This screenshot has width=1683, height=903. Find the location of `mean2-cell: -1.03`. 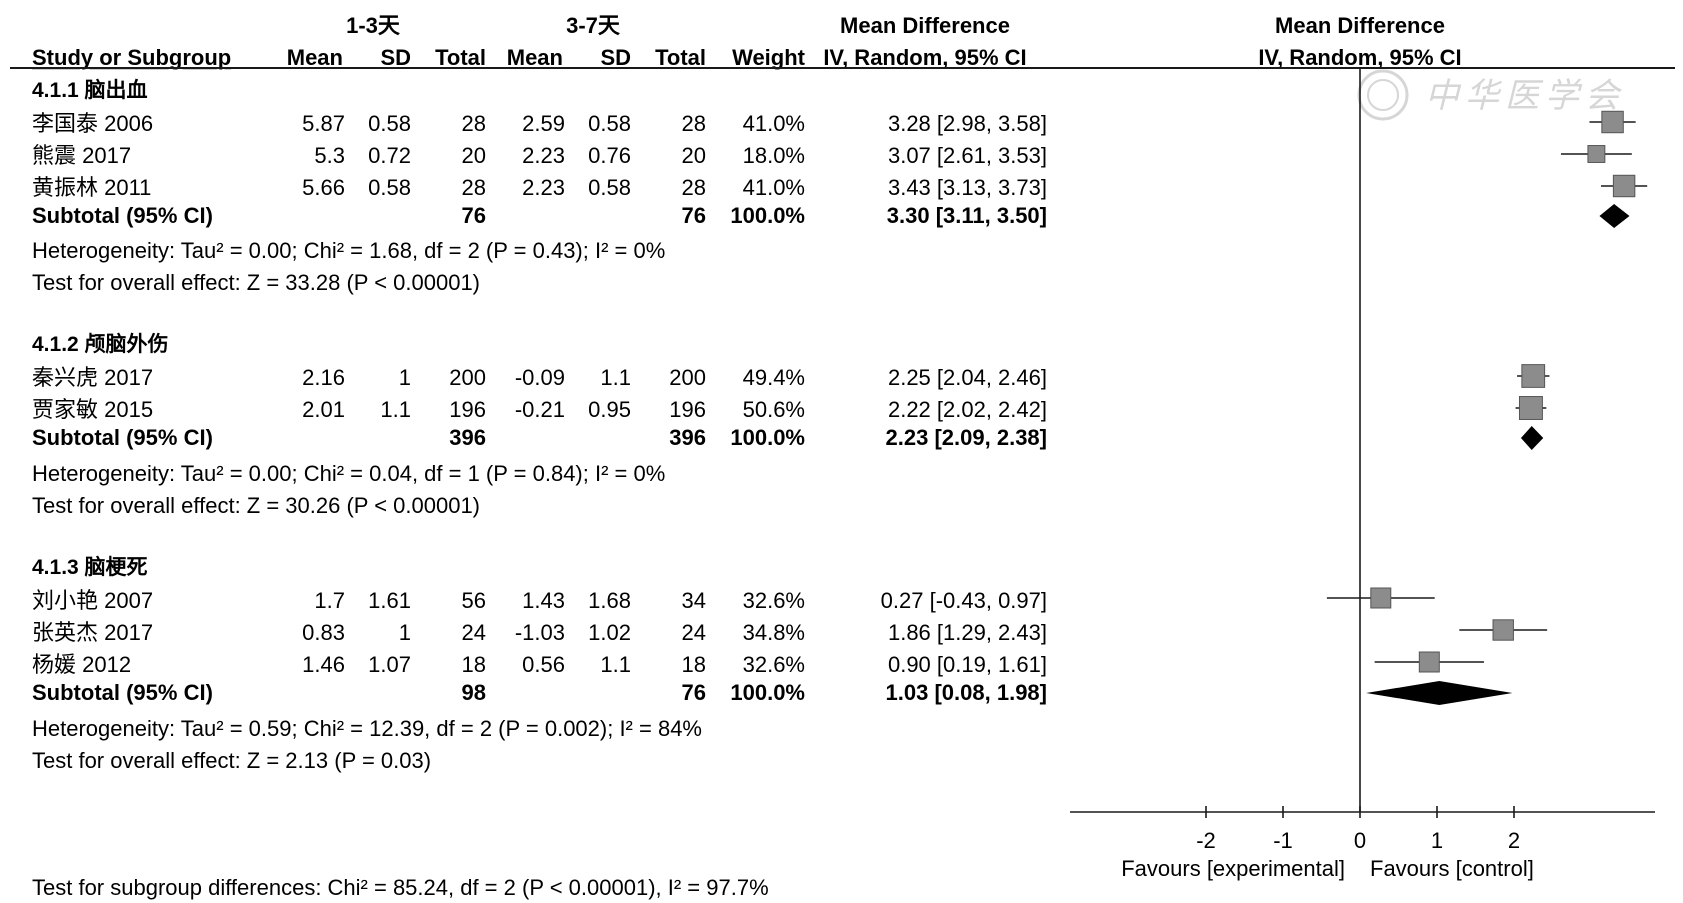

mean2-cell: -1.03 is located at coordinates (540, 632).